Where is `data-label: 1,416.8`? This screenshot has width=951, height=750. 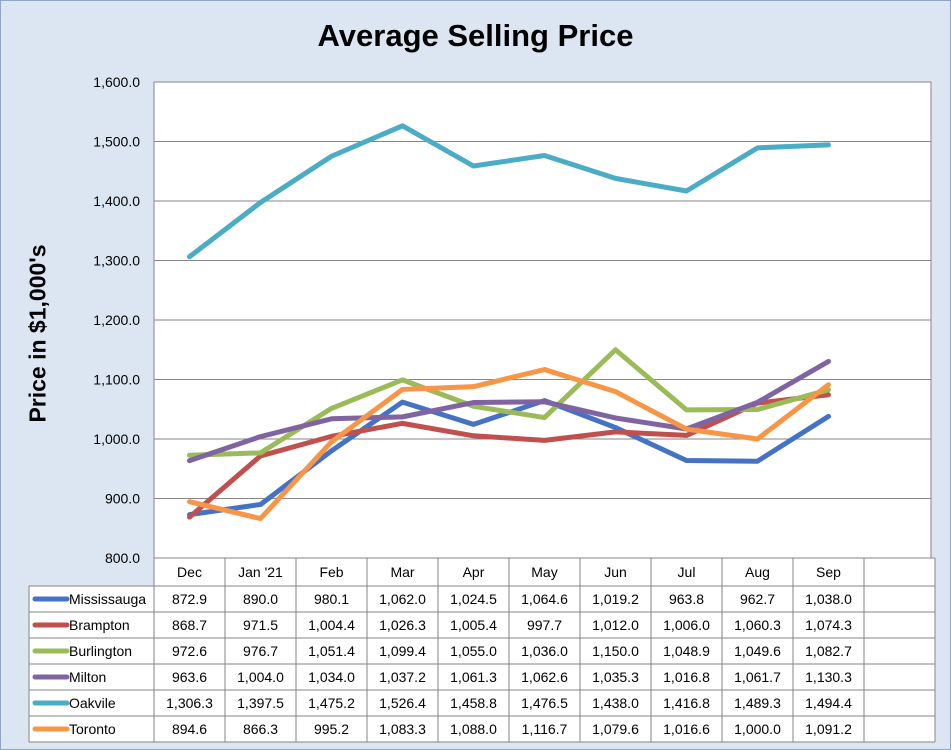 data-label: 1,416.8 is located at coordinates (686, 703).